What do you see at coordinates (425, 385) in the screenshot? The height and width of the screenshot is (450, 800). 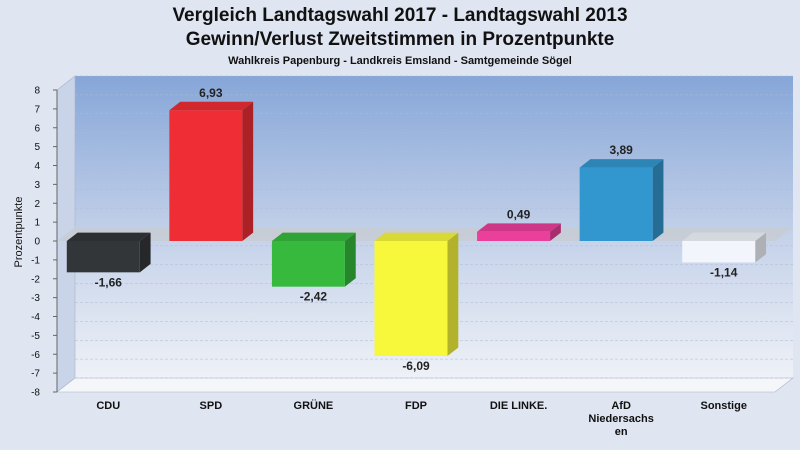 I see `plot-floor` at bounding box center [425, 385].